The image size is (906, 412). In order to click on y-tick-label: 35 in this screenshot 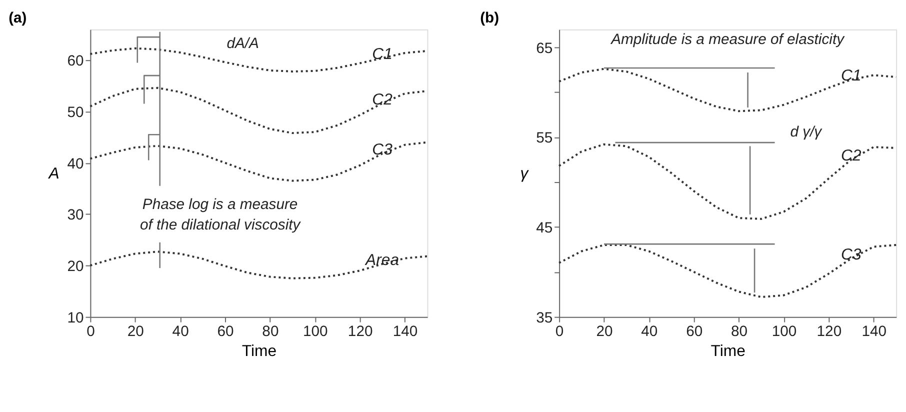, I will do `click(544, 318)`.